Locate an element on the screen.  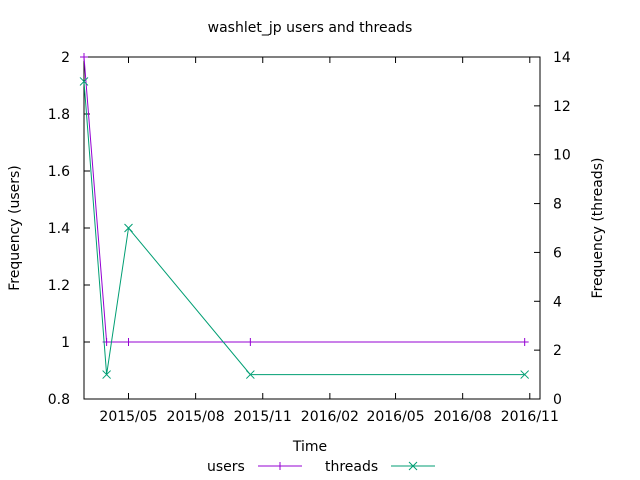
chart-title: washlet_jp users and threads is located at coordinates (310, 28).